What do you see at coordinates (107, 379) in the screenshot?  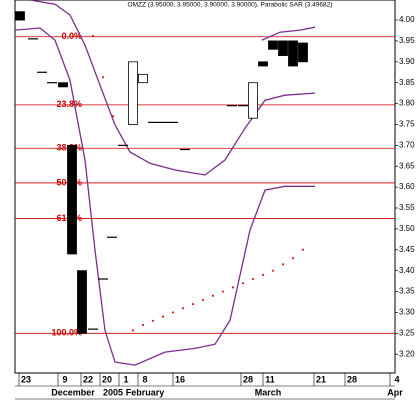 I see `x-tick-label: 20` at bounding box center [107, 379].